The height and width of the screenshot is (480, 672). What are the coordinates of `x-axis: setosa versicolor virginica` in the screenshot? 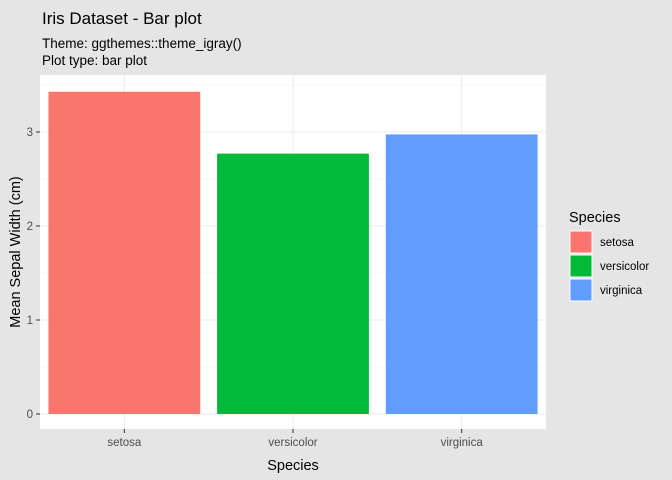 It's located at (295, 439).